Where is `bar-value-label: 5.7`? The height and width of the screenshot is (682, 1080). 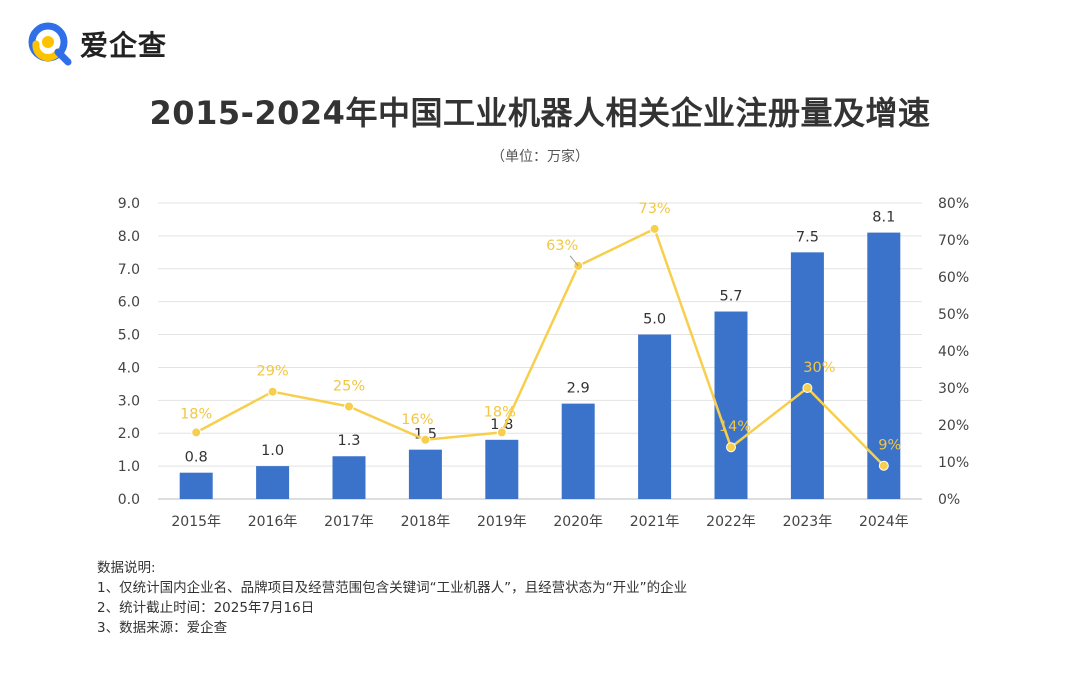 bar-value-label: 5.7 is located at coordinates (730, 297).